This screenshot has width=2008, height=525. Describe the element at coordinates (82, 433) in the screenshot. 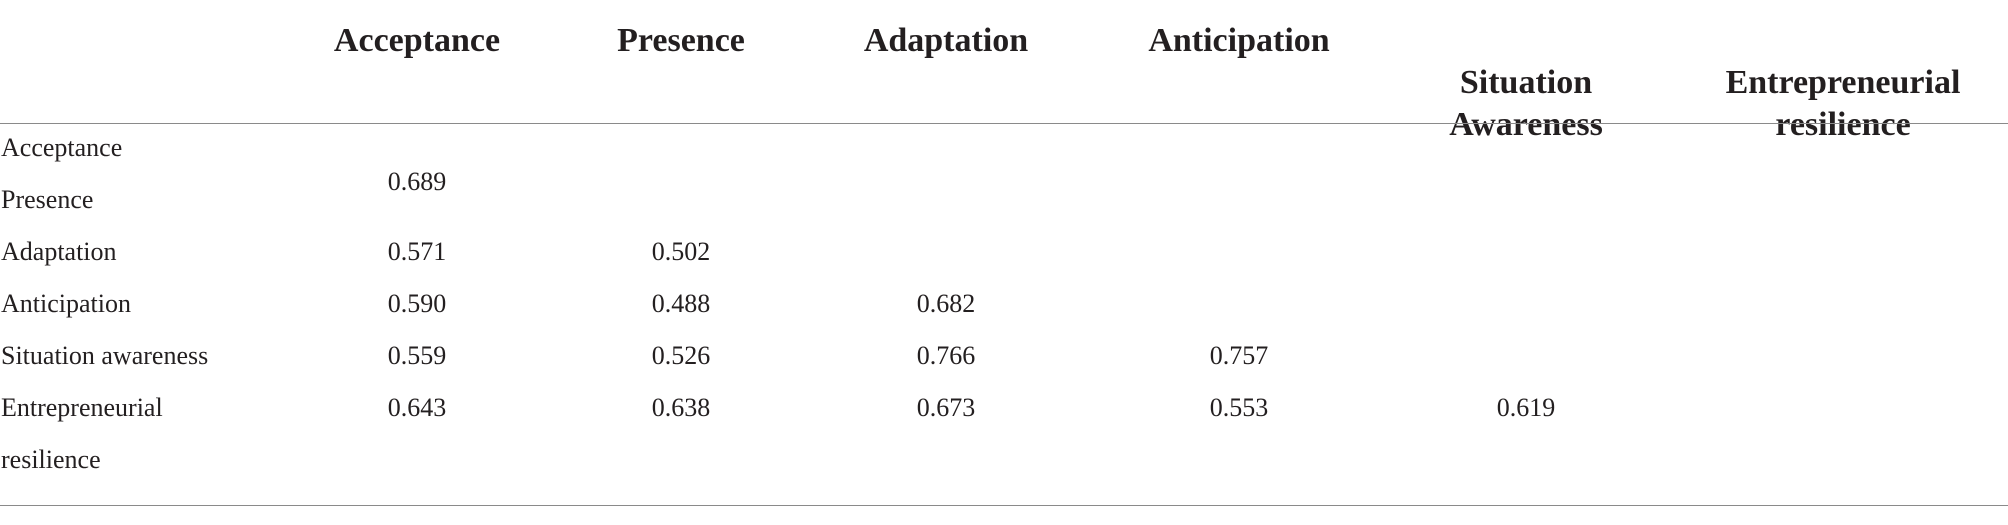

I see `row-label-entrepreneurial-resilience: Entrepreneurial resilience` at that location.